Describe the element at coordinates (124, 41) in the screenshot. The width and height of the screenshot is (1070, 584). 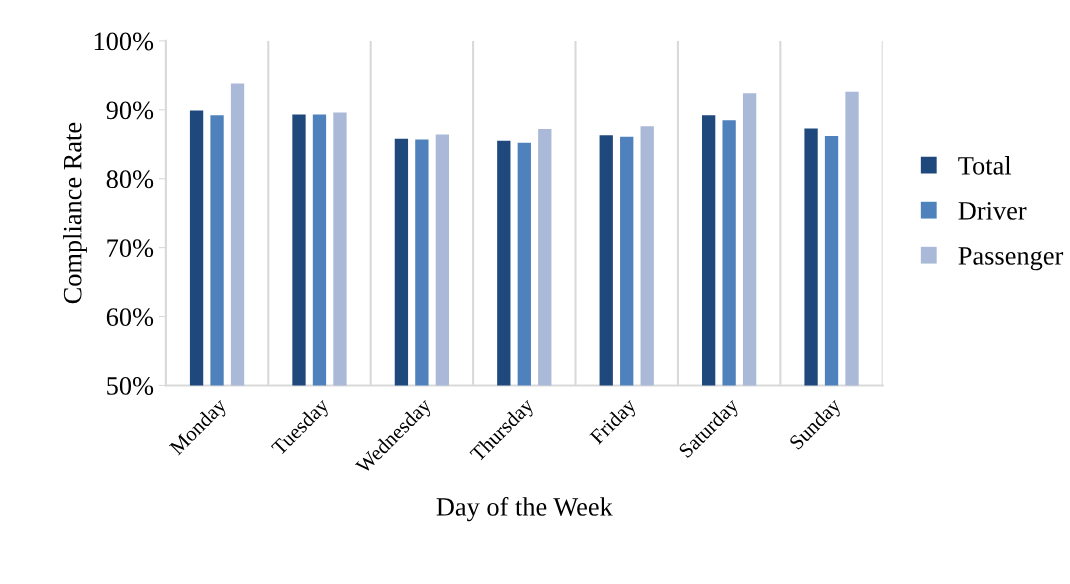
I see `y-tick-label: 100%` at that location.